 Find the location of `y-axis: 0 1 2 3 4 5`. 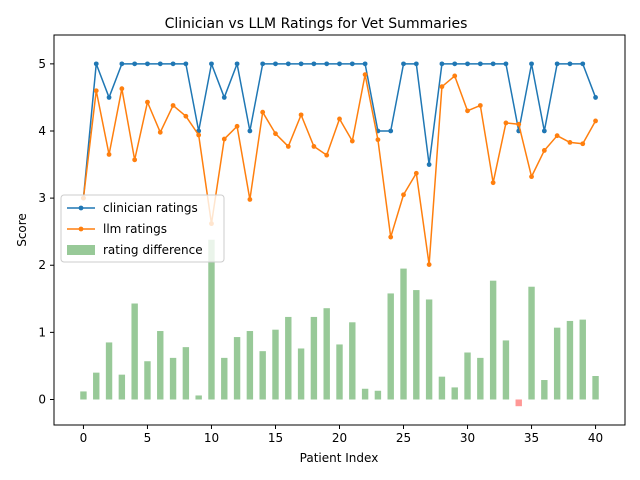

y-axis: 0 1 2 3 4 5 is located at coordinates (46, 231).